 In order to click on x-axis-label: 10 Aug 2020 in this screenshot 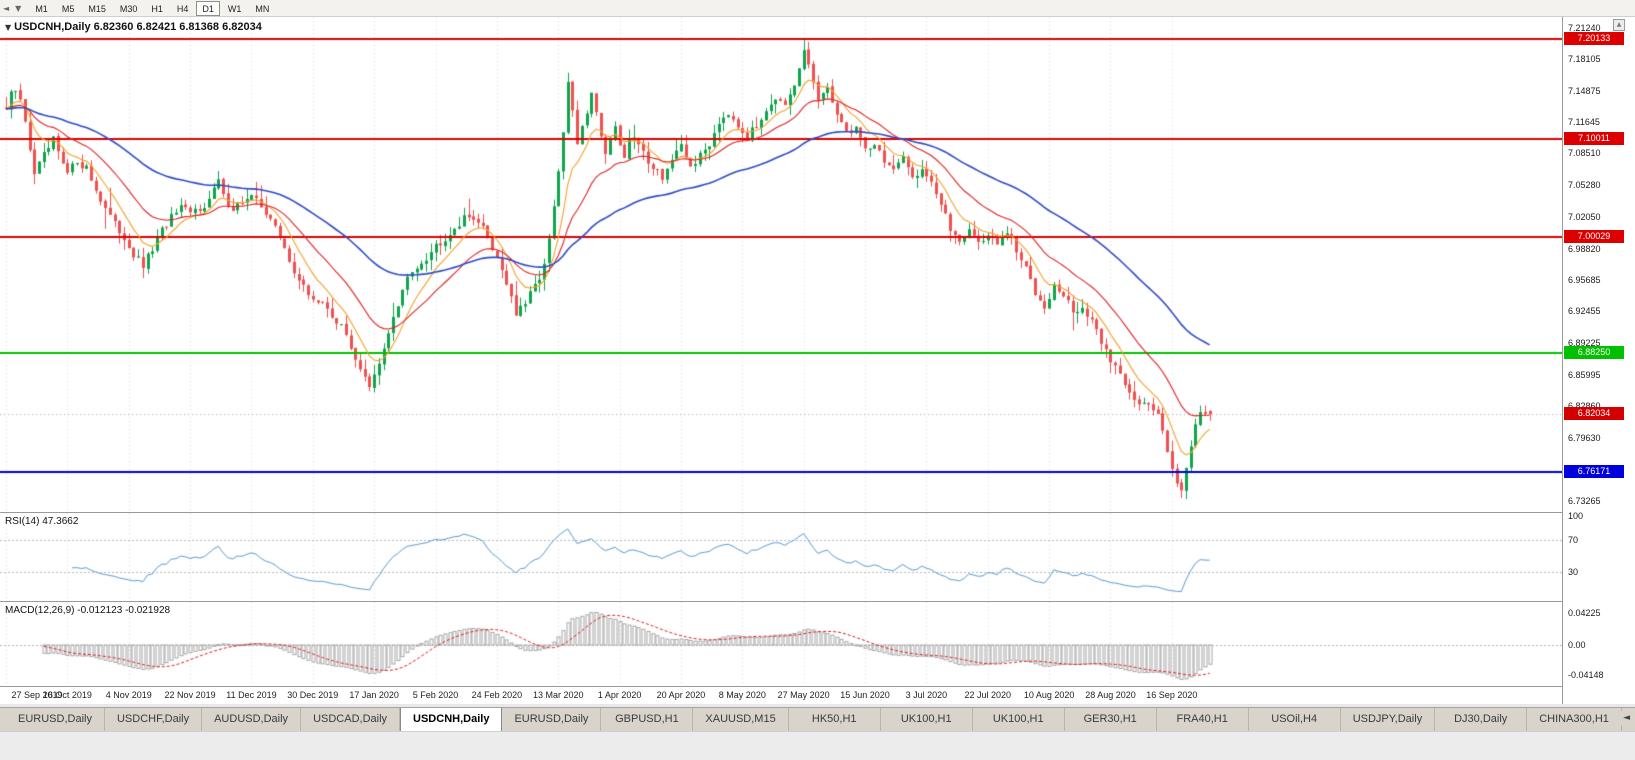, I will do `click(1049, 695)`.